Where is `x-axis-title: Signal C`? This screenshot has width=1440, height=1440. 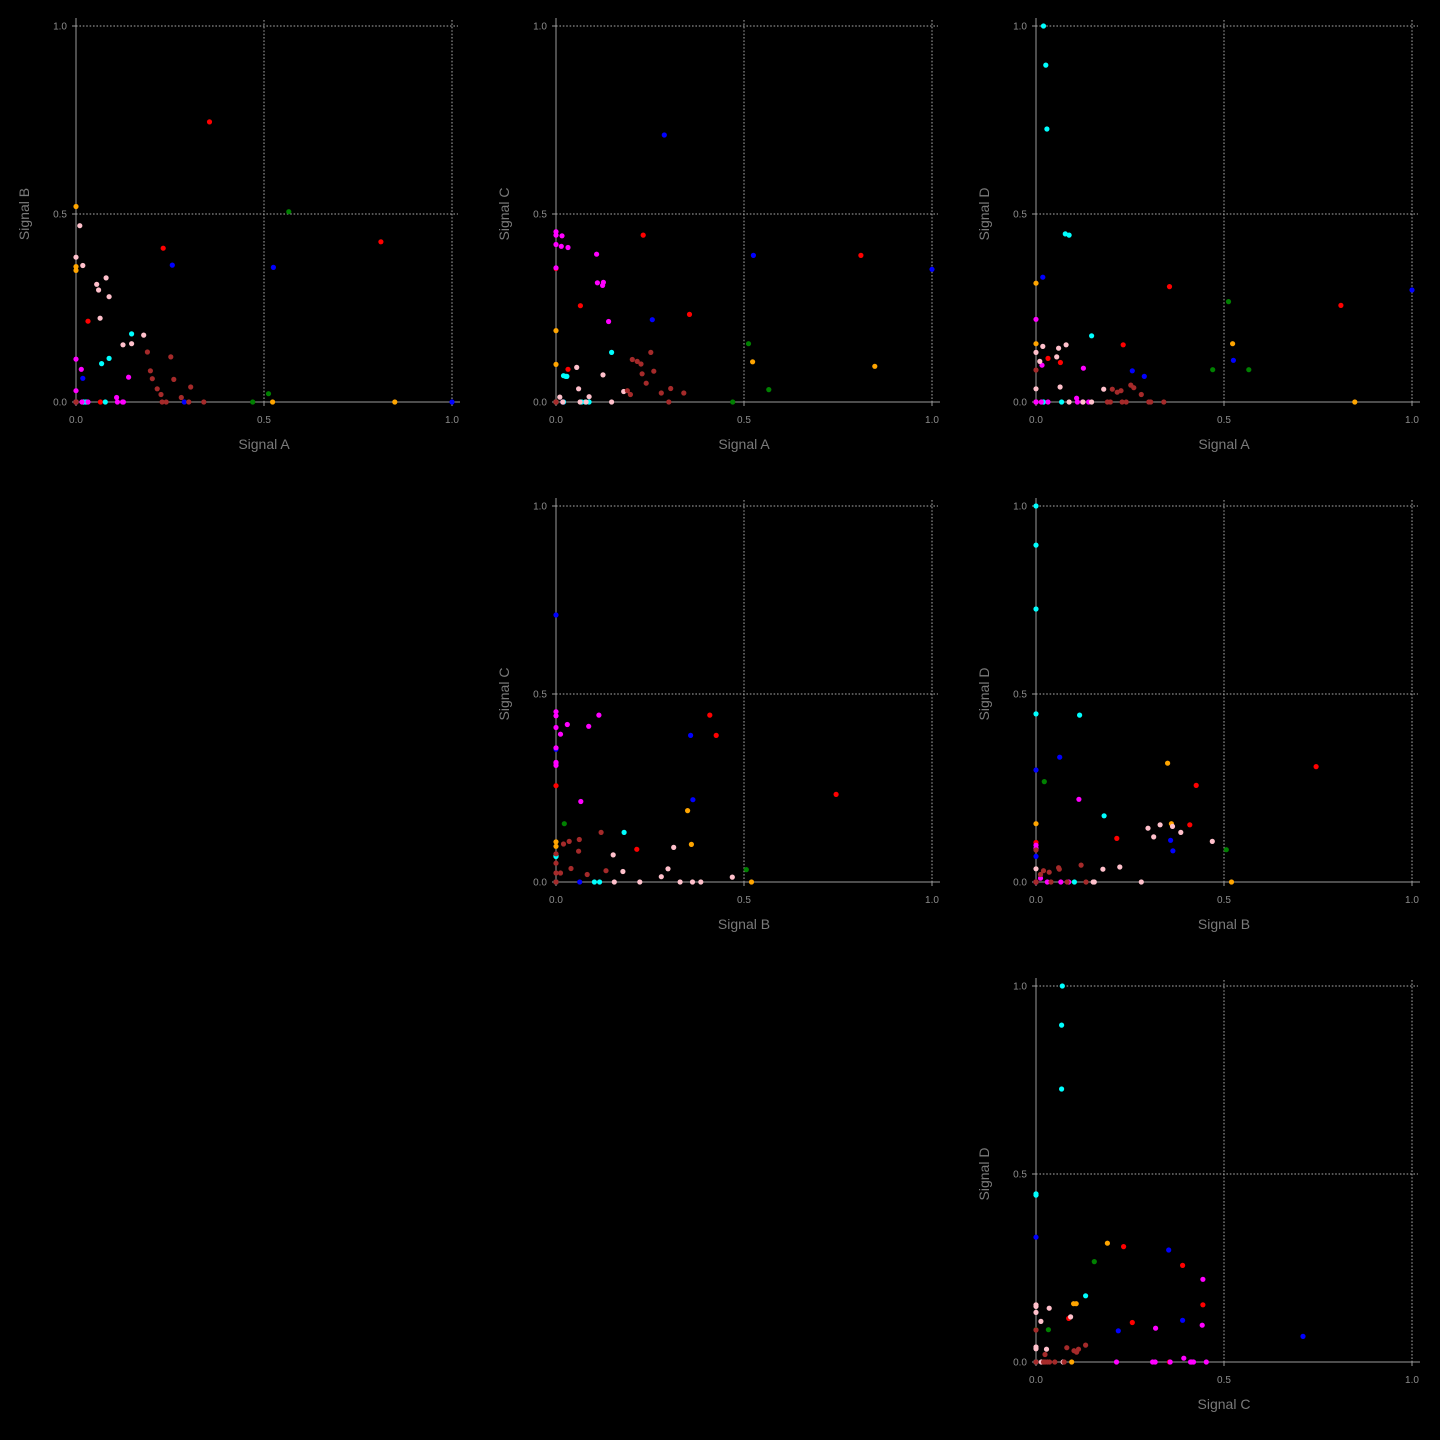
x-axis-title: Signal C is located at coordinates (1224, 1404).